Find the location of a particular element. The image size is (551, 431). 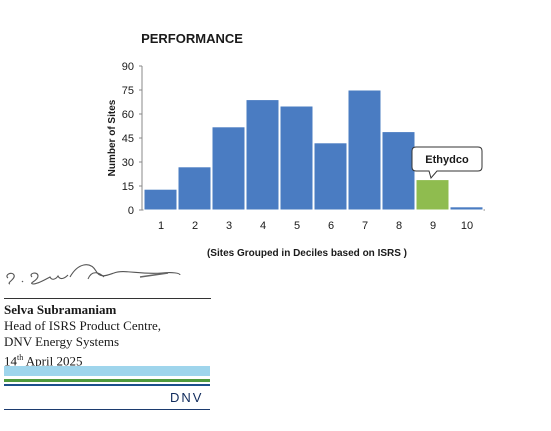

x-tick-label: 10 is located at coordinates (467, 226).